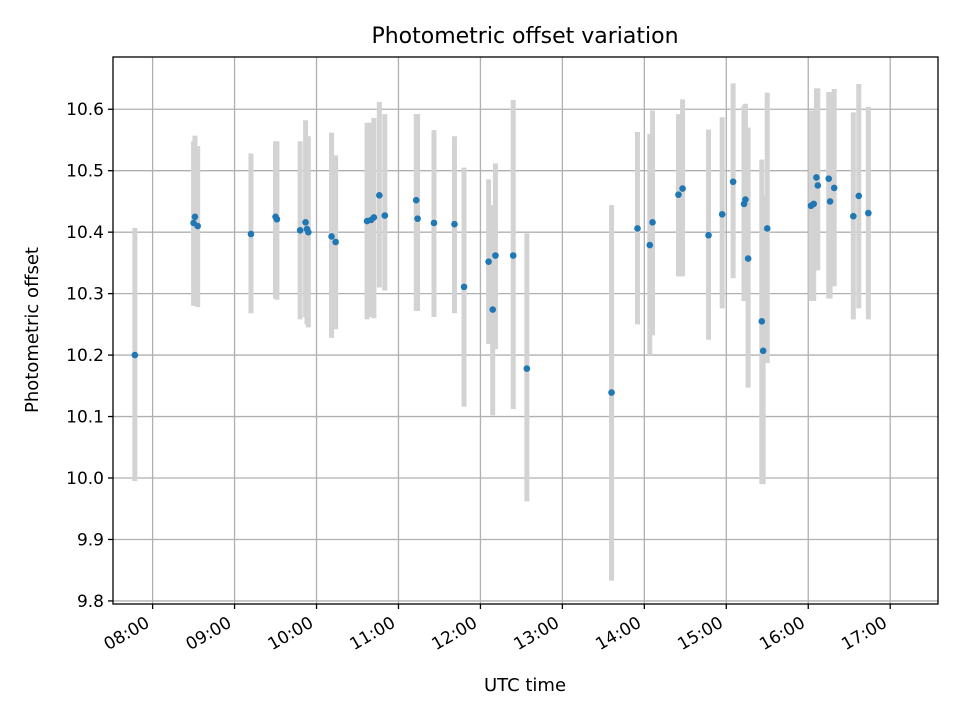 The image size is (960, 720). I want to click on y-tick-label: 10.2, so click(85, 356).